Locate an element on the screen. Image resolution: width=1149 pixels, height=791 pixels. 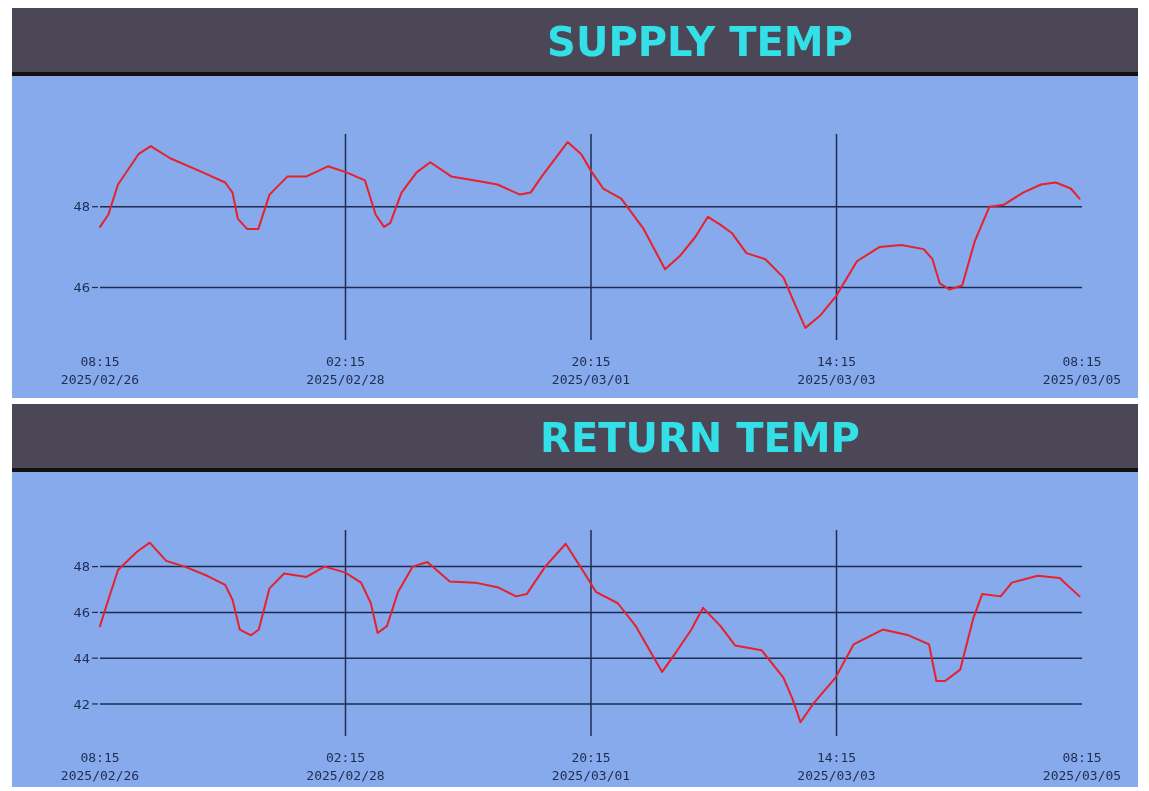
y-tick-label: 42 is located at coordinates (81, 704).